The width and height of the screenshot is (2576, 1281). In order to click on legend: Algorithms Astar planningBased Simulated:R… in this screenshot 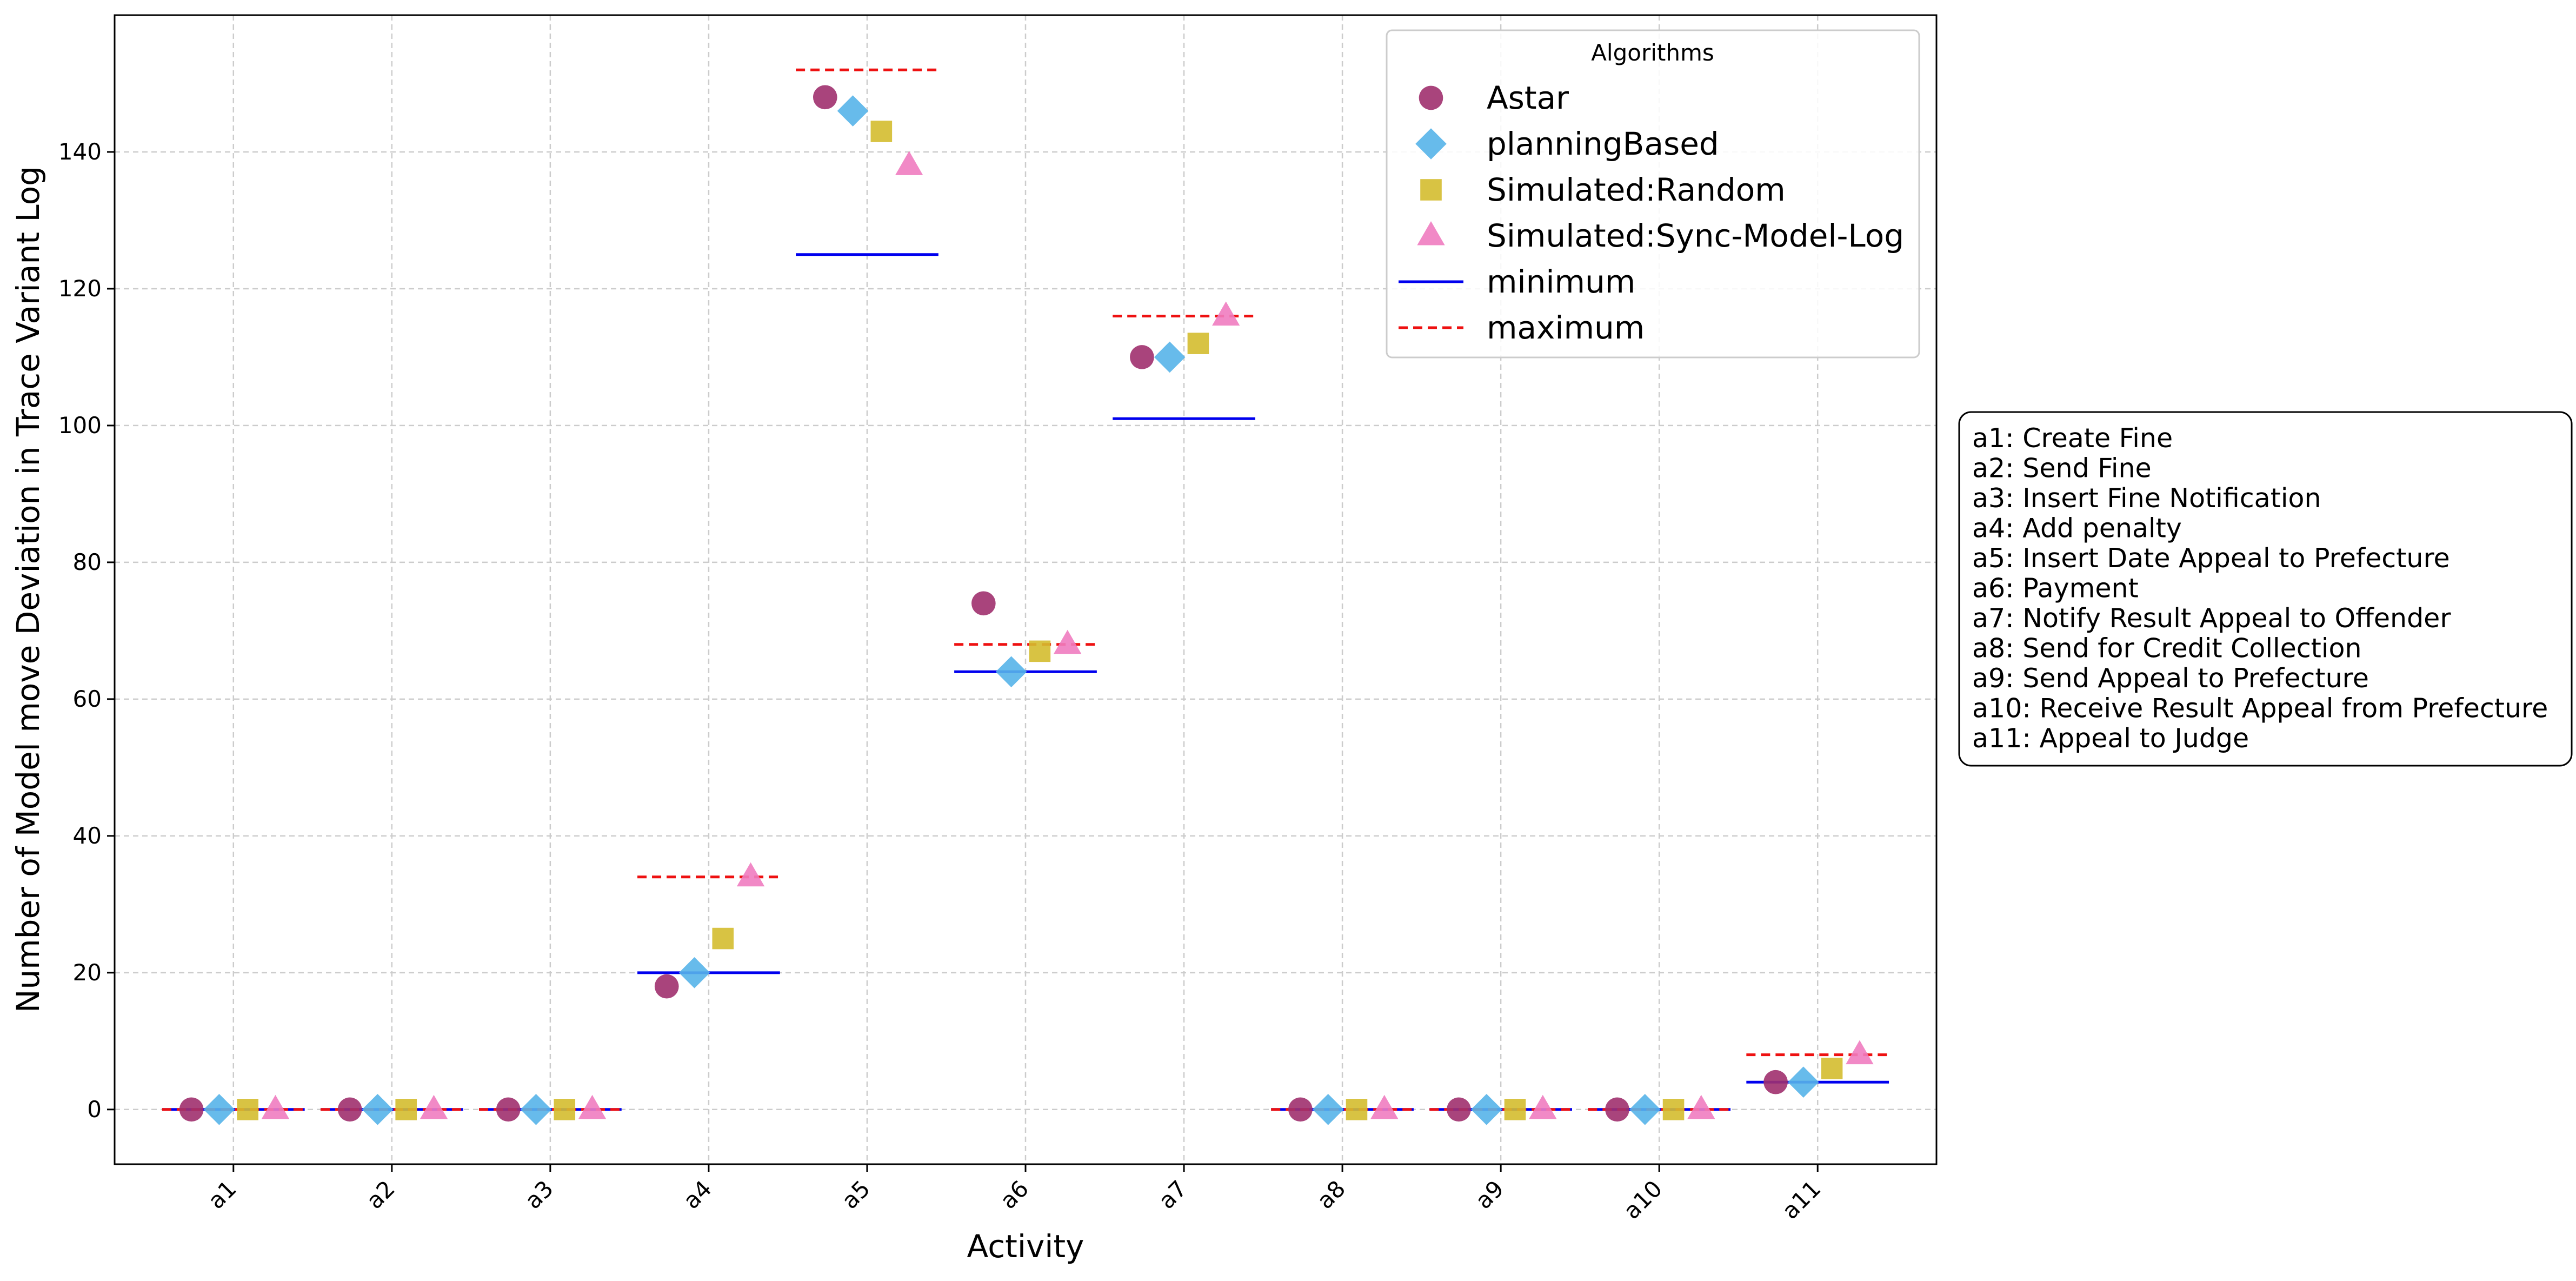, I will do `click(1653, 194)`.